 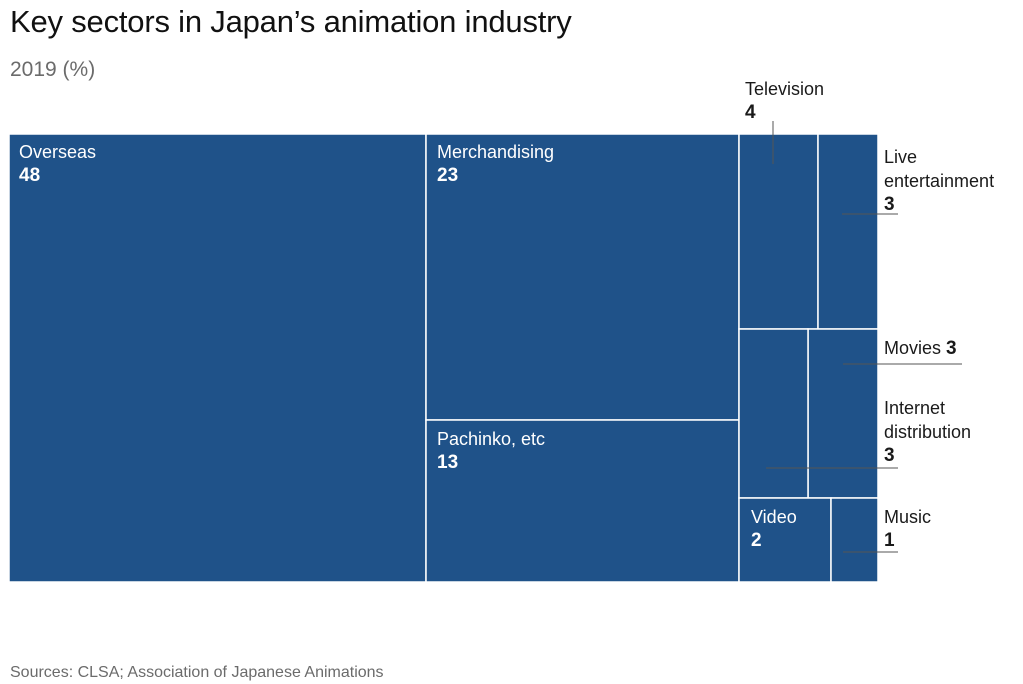 What do you see at coordinates (57, 152) in the screenshot?
I see `label-overseas-label: Overseas` at bounding box center [57, 152].